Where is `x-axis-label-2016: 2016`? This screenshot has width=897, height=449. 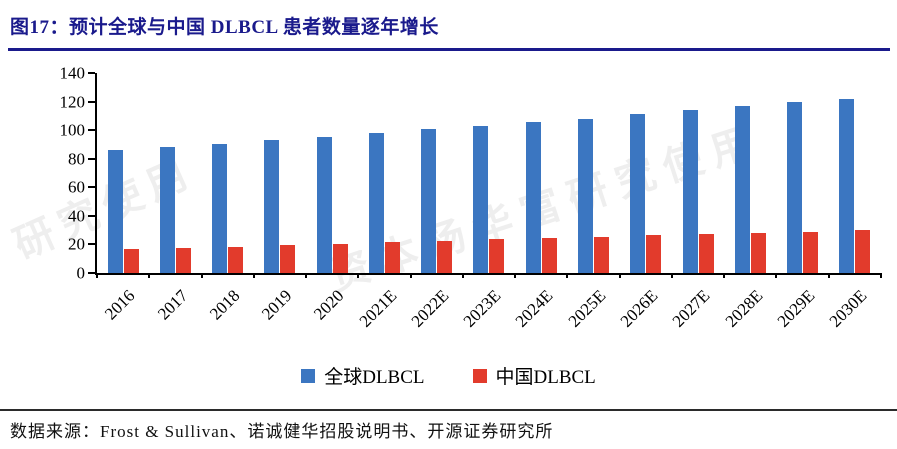
x-axis-label-2016: 2016 is located at coordinates (120, 305).